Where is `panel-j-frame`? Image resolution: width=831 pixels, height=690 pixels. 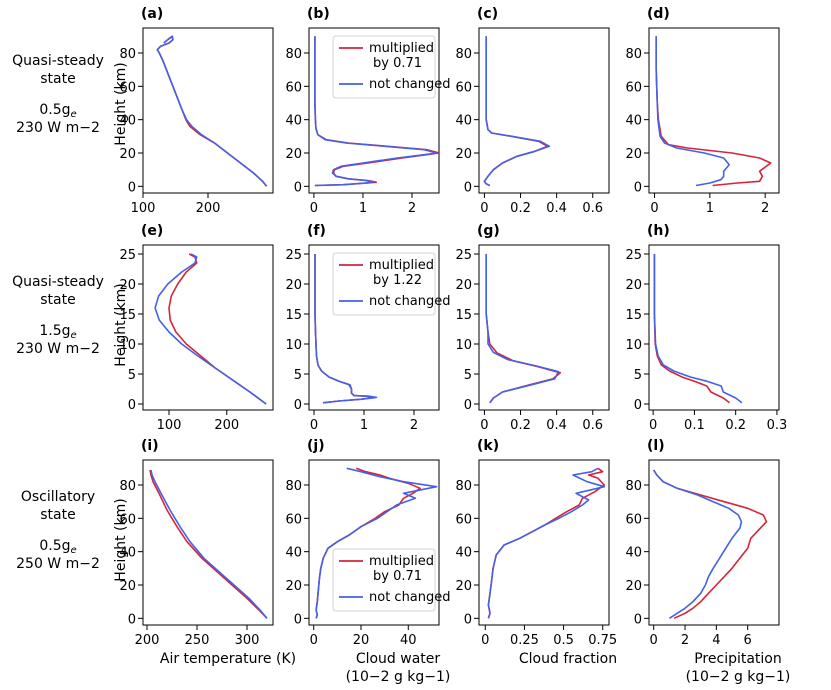 panel-j-frame is located at coordinates (374, 542).